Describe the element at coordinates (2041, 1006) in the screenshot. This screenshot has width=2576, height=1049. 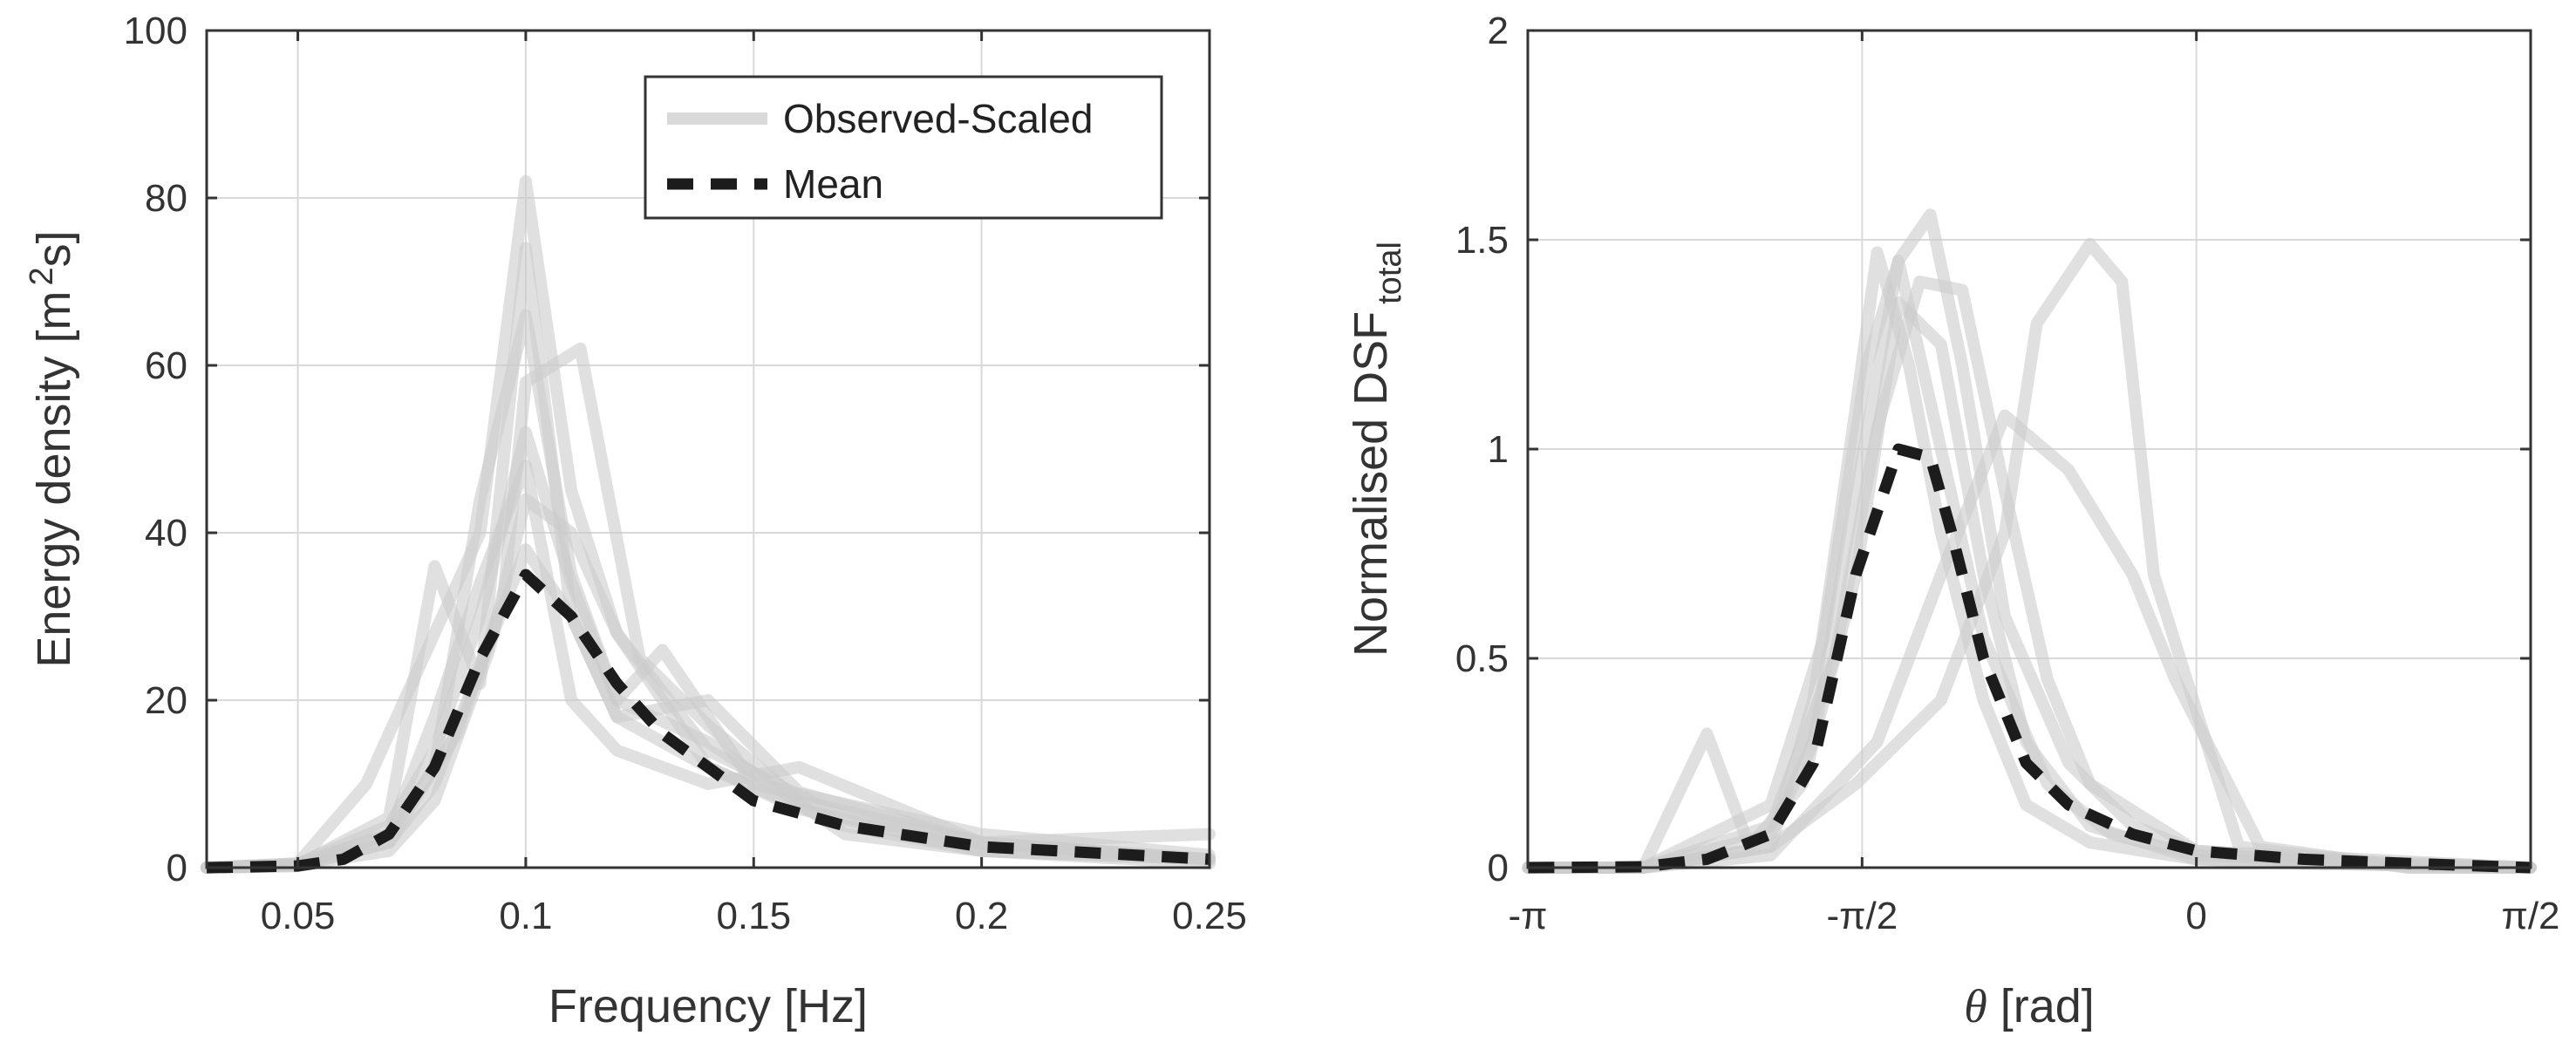
I see `x-axis-label-dsf-tail: [rad]` at that location.